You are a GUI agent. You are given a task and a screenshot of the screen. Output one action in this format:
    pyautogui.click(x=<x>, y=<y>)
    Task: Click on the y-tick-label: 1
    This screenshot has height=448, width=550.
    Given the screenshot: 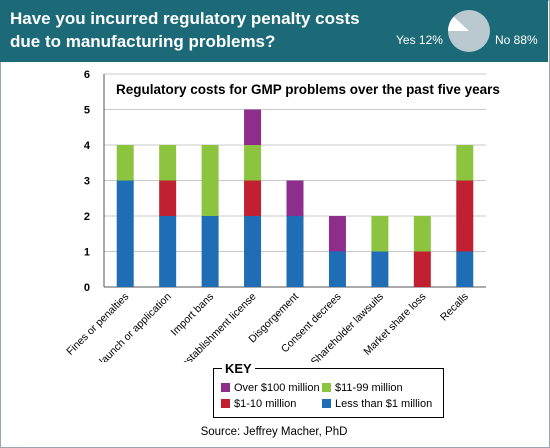 What is the action you would take?
    pyautogui.click(x=87, y=253)
    